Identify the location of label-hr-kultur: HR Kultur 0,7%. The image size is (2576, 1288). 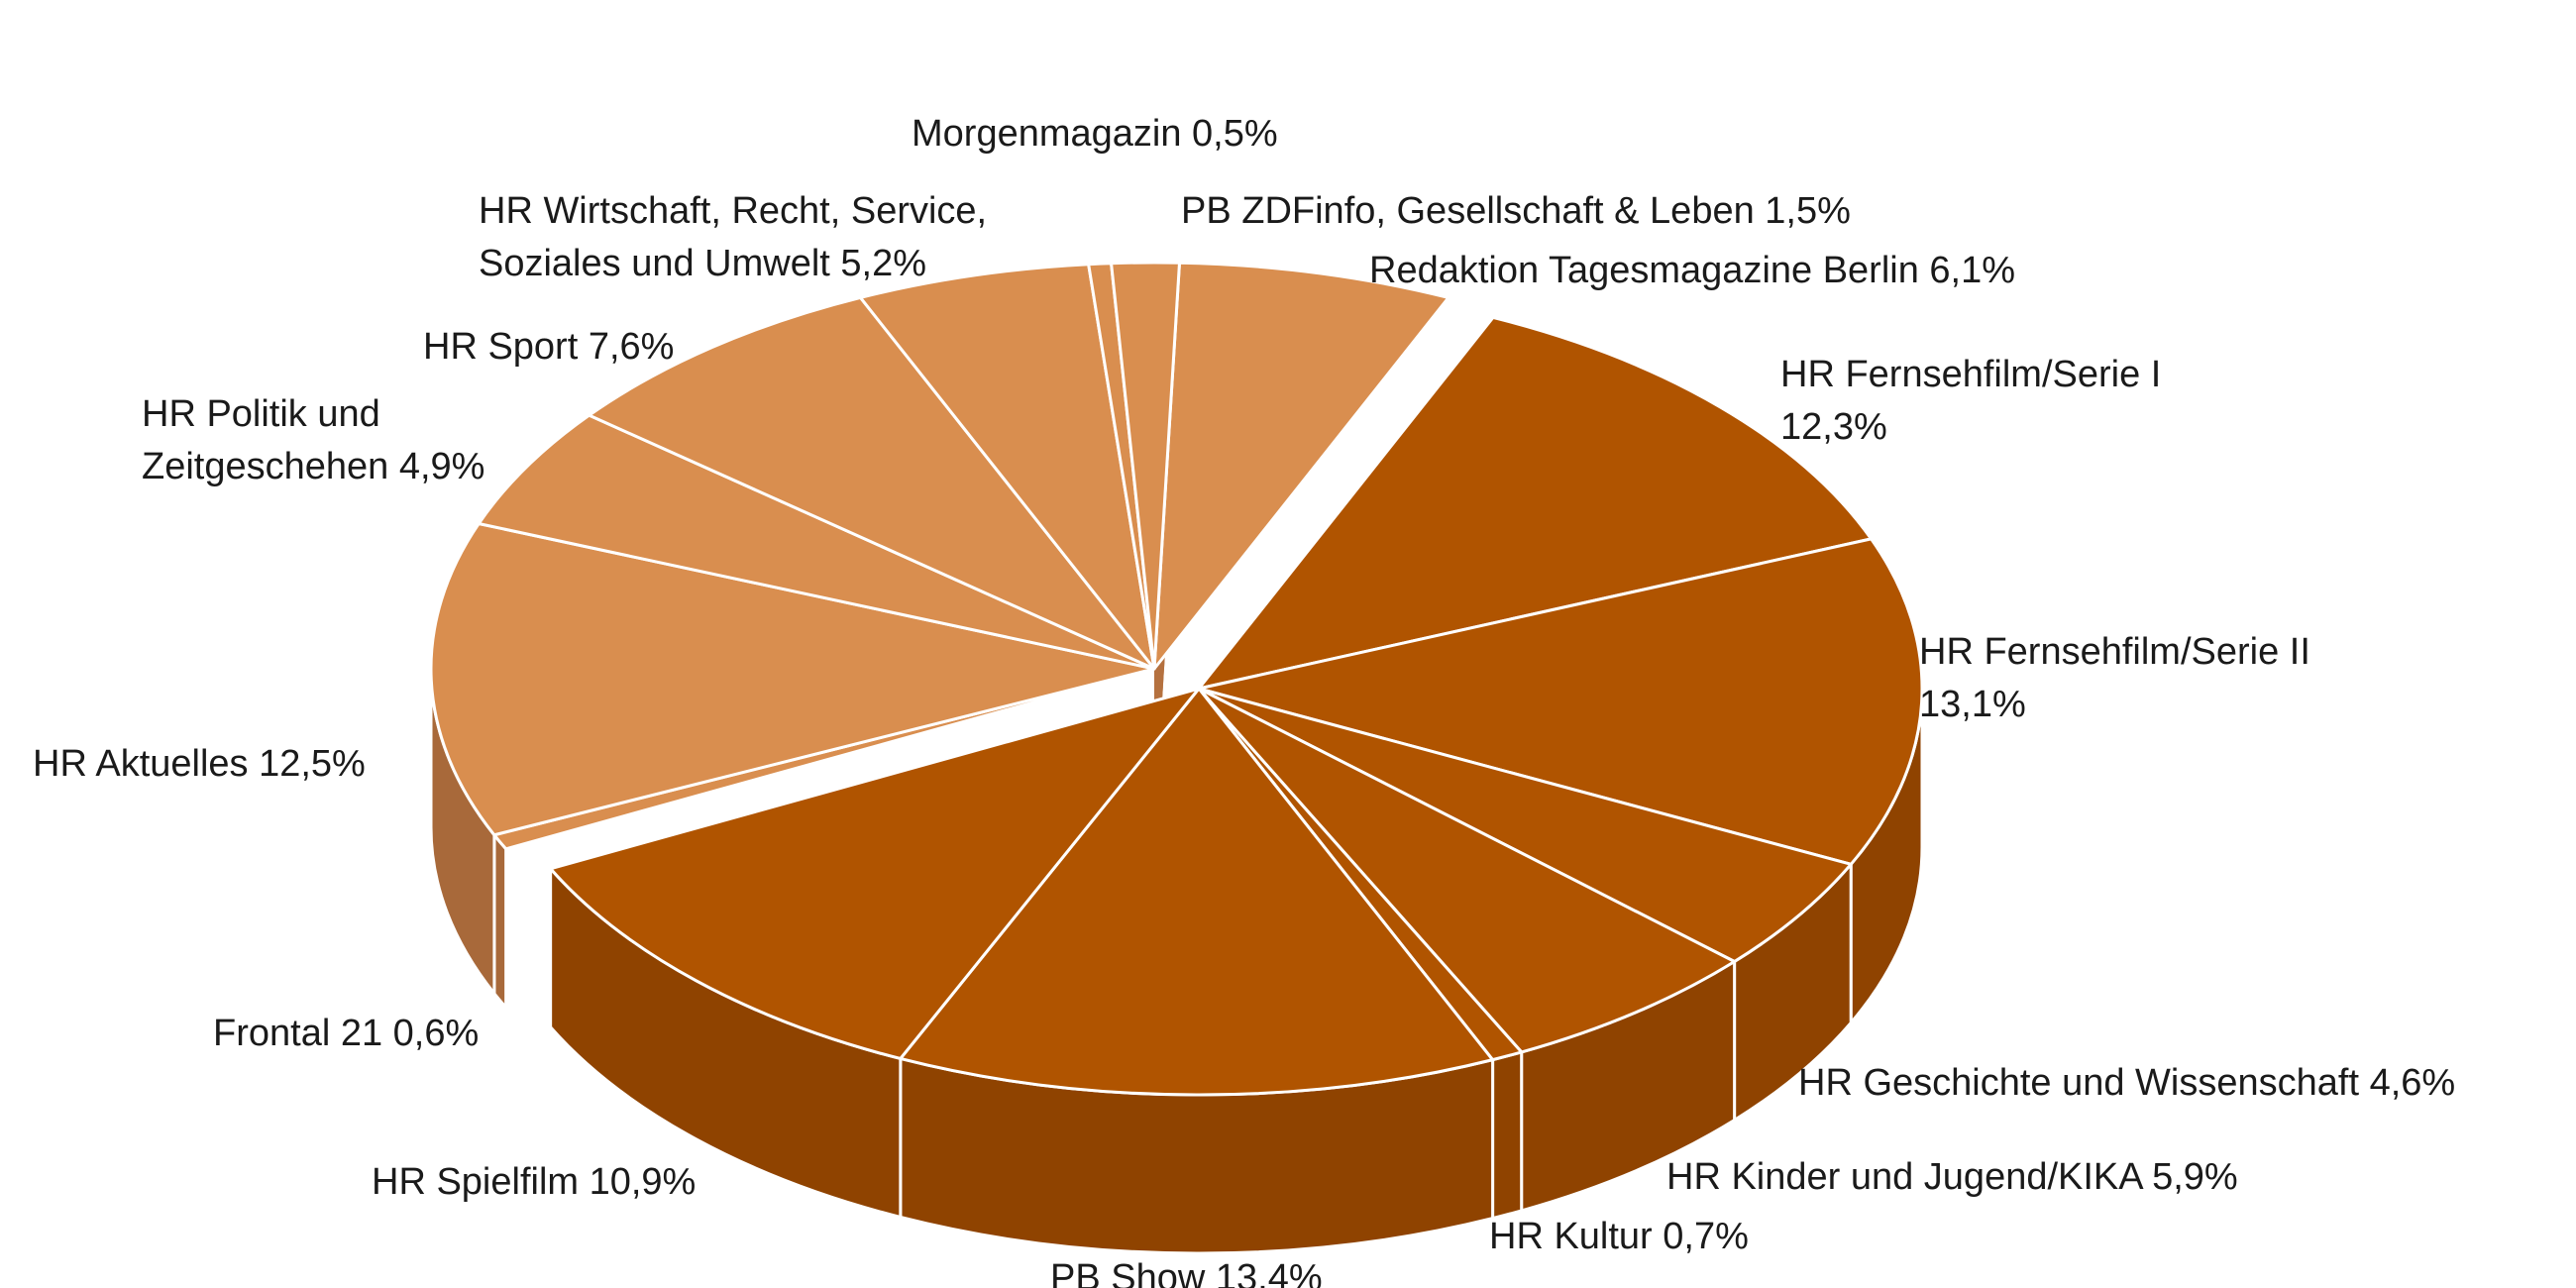
(1619, 1236).